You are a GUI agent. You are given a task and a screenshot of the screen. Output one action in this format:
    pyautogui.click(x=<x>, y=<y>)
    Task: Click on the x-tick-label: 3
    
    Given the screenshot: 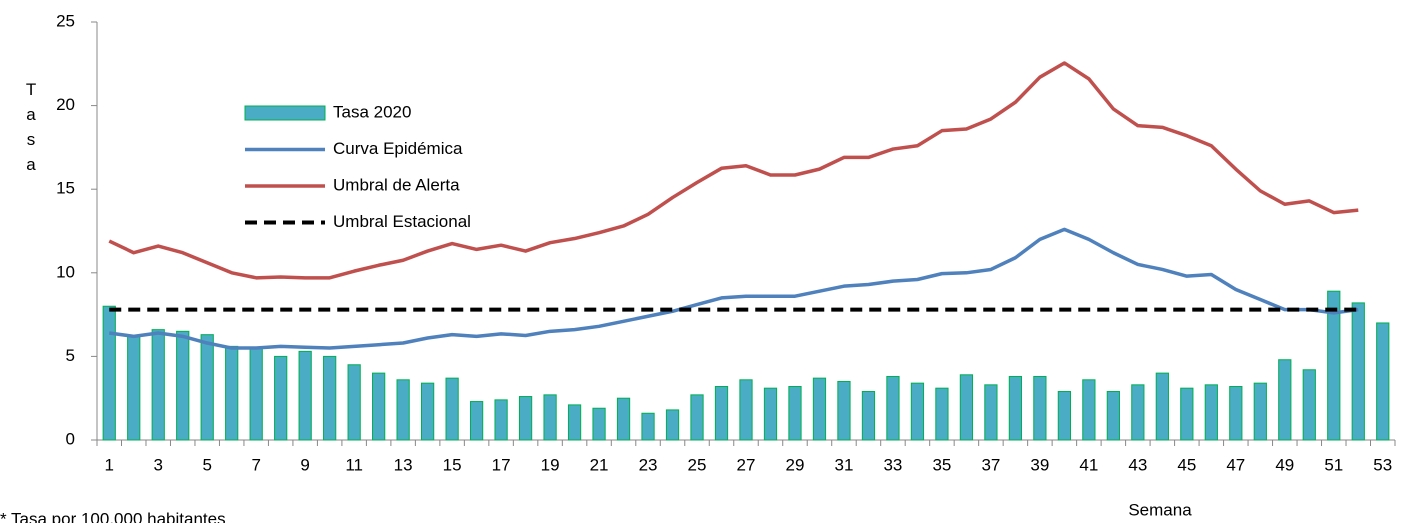 What is the action you would take?
    pyautogui.click(x=157, y=464)
    